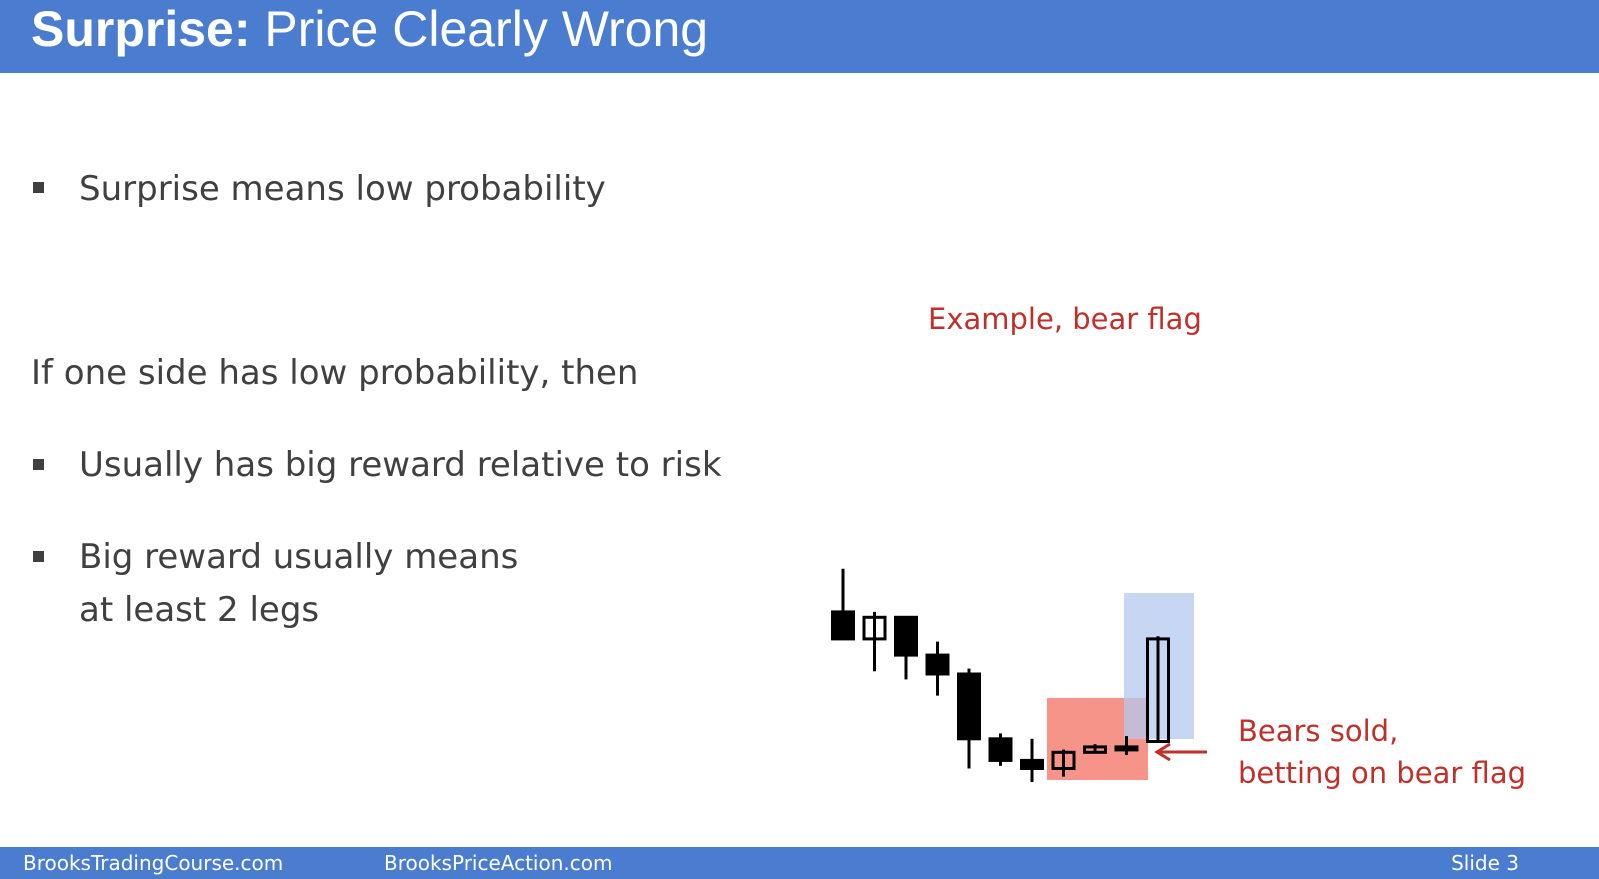 The image size is (1599, 879). Describe the element at coordinates (299, 557) in the screenshot. I see `bullet-text: Big reward usually means` at that location.